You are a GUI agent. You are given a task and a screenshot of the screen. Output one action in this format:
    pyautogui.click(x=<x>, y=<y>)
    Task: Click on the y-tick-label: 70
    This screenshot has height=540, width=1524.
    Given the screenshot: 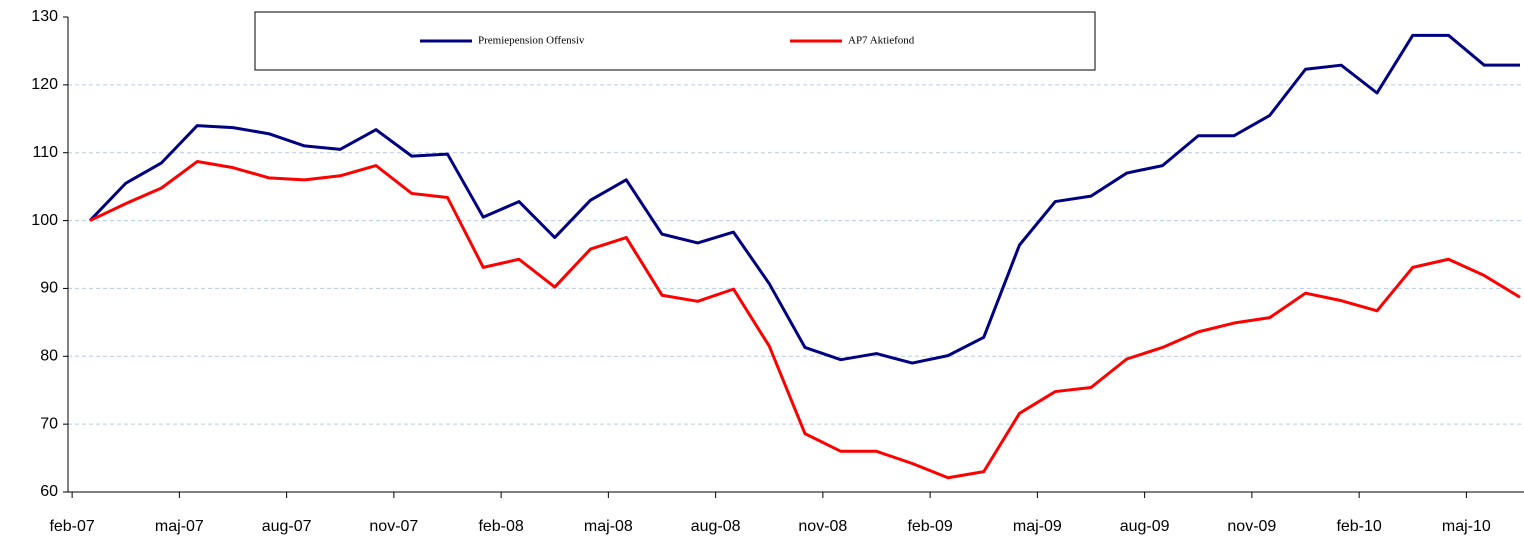 What is the action you would take?
    pyautogui.click(x=49, y=423)
    